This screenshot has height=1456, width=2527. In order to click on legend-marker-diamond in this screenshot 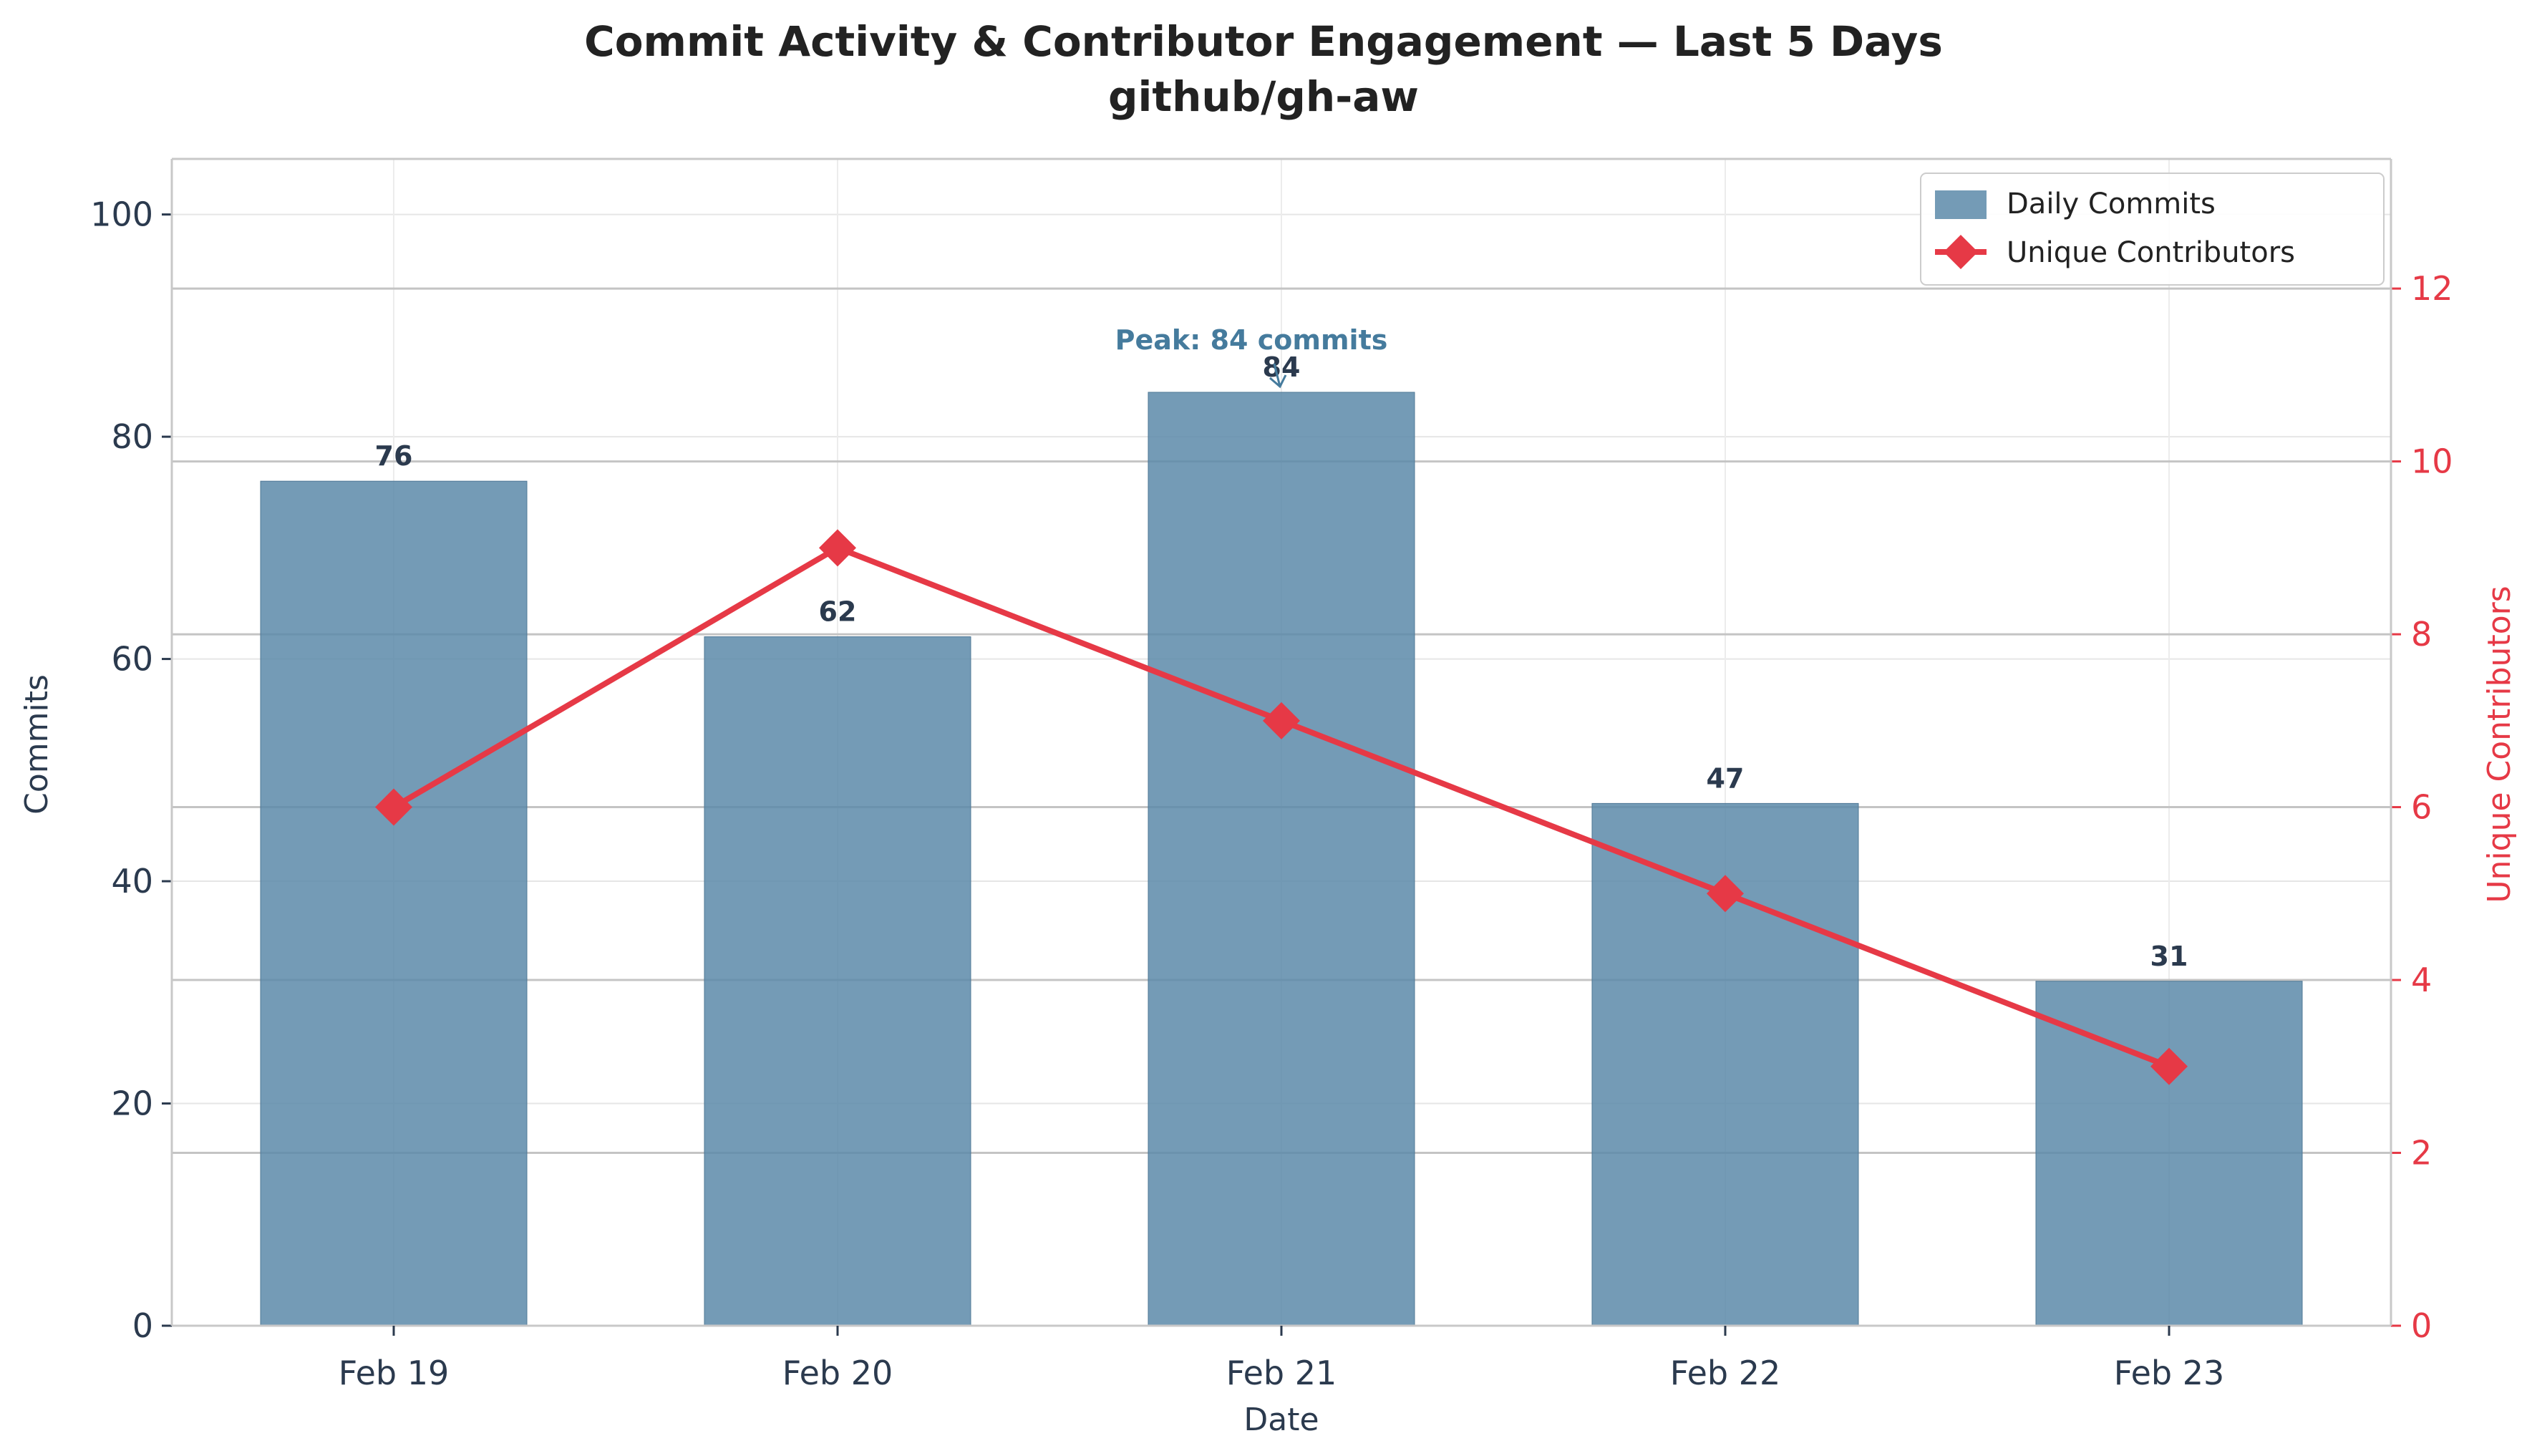, I will do `click(1961, 252)`.